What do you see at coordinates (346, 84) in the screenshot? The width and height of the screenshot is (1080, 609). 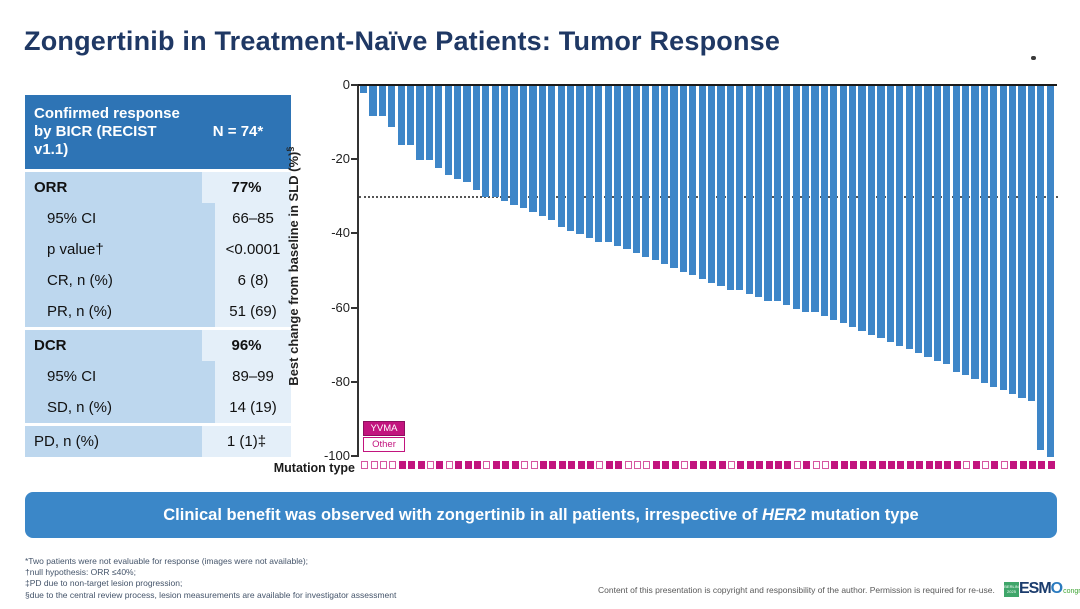 I see `y-tick-label: 0` at bounding box center [346, 84].